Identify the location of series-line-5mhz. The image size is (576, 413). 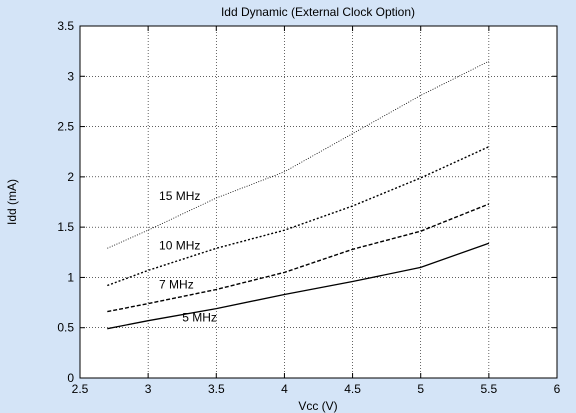
(298, 286).